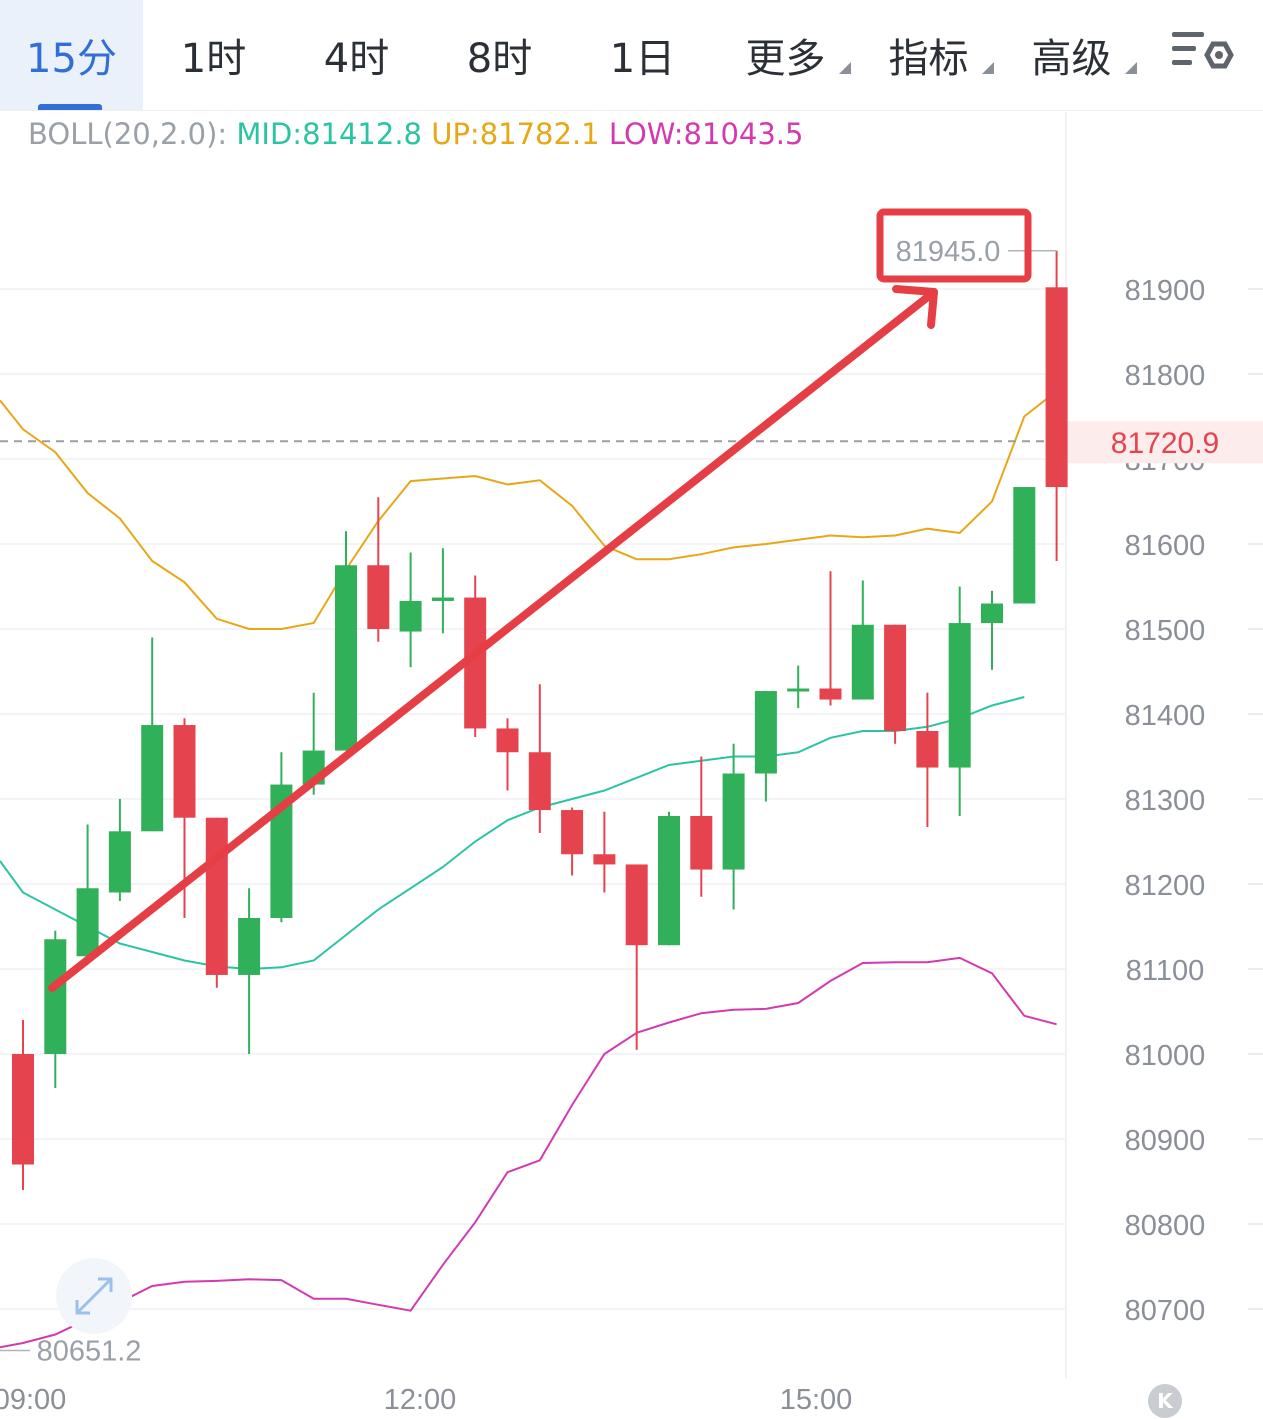  What do you see at coordinates (1165, 546) in the screenshot?
I see `y-tick-label: 81600` at bounding box center [1165, 546].